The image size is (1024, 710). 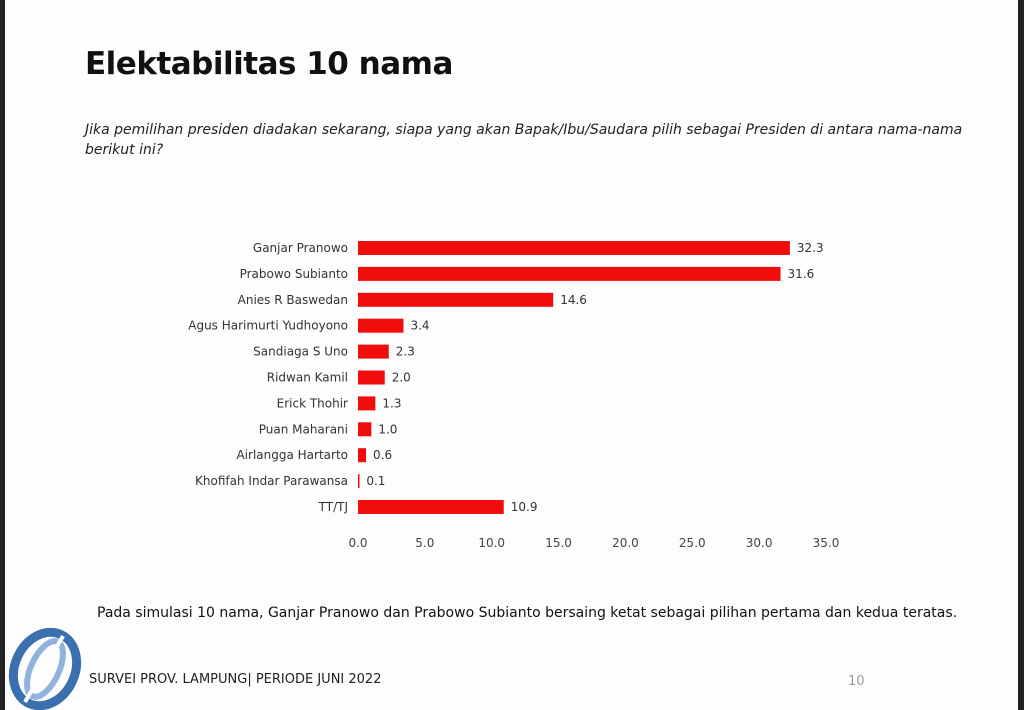 What do you see at coordinates (382, 455) in the screenshot?
I see `value-label: 0.6` at bounding box center [382, 455].